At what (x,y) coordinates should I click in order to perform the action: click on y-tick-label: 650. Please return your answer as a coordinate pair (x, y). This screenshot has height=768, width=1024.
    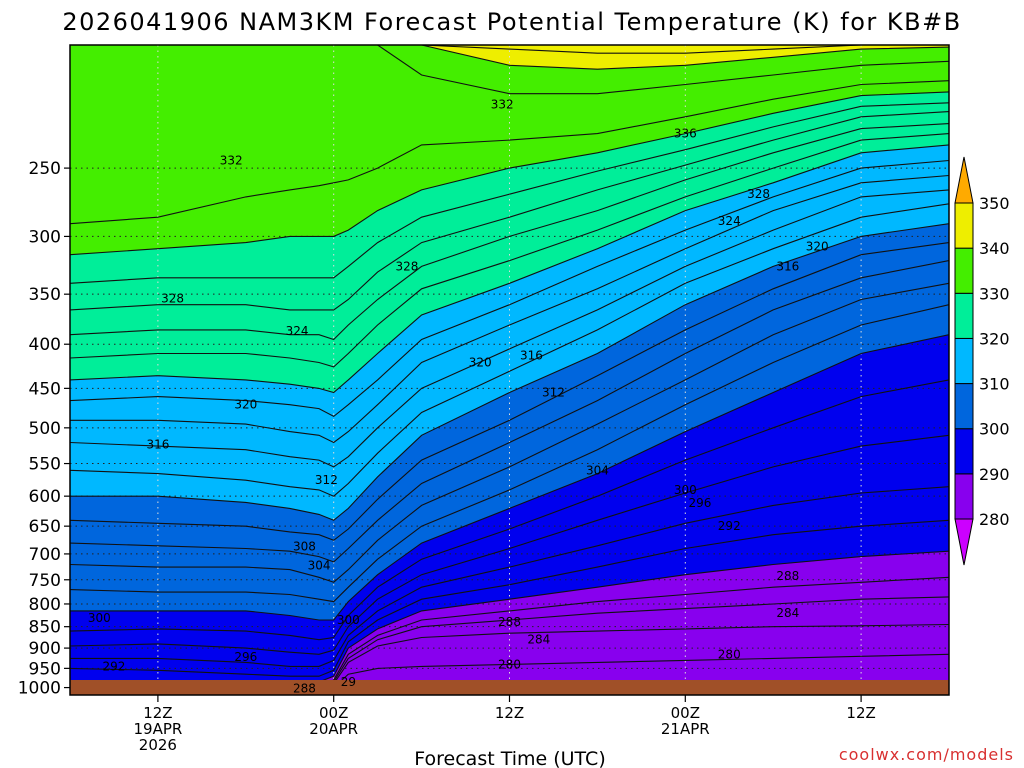
    Looking at the image, I should click on (45, 527).